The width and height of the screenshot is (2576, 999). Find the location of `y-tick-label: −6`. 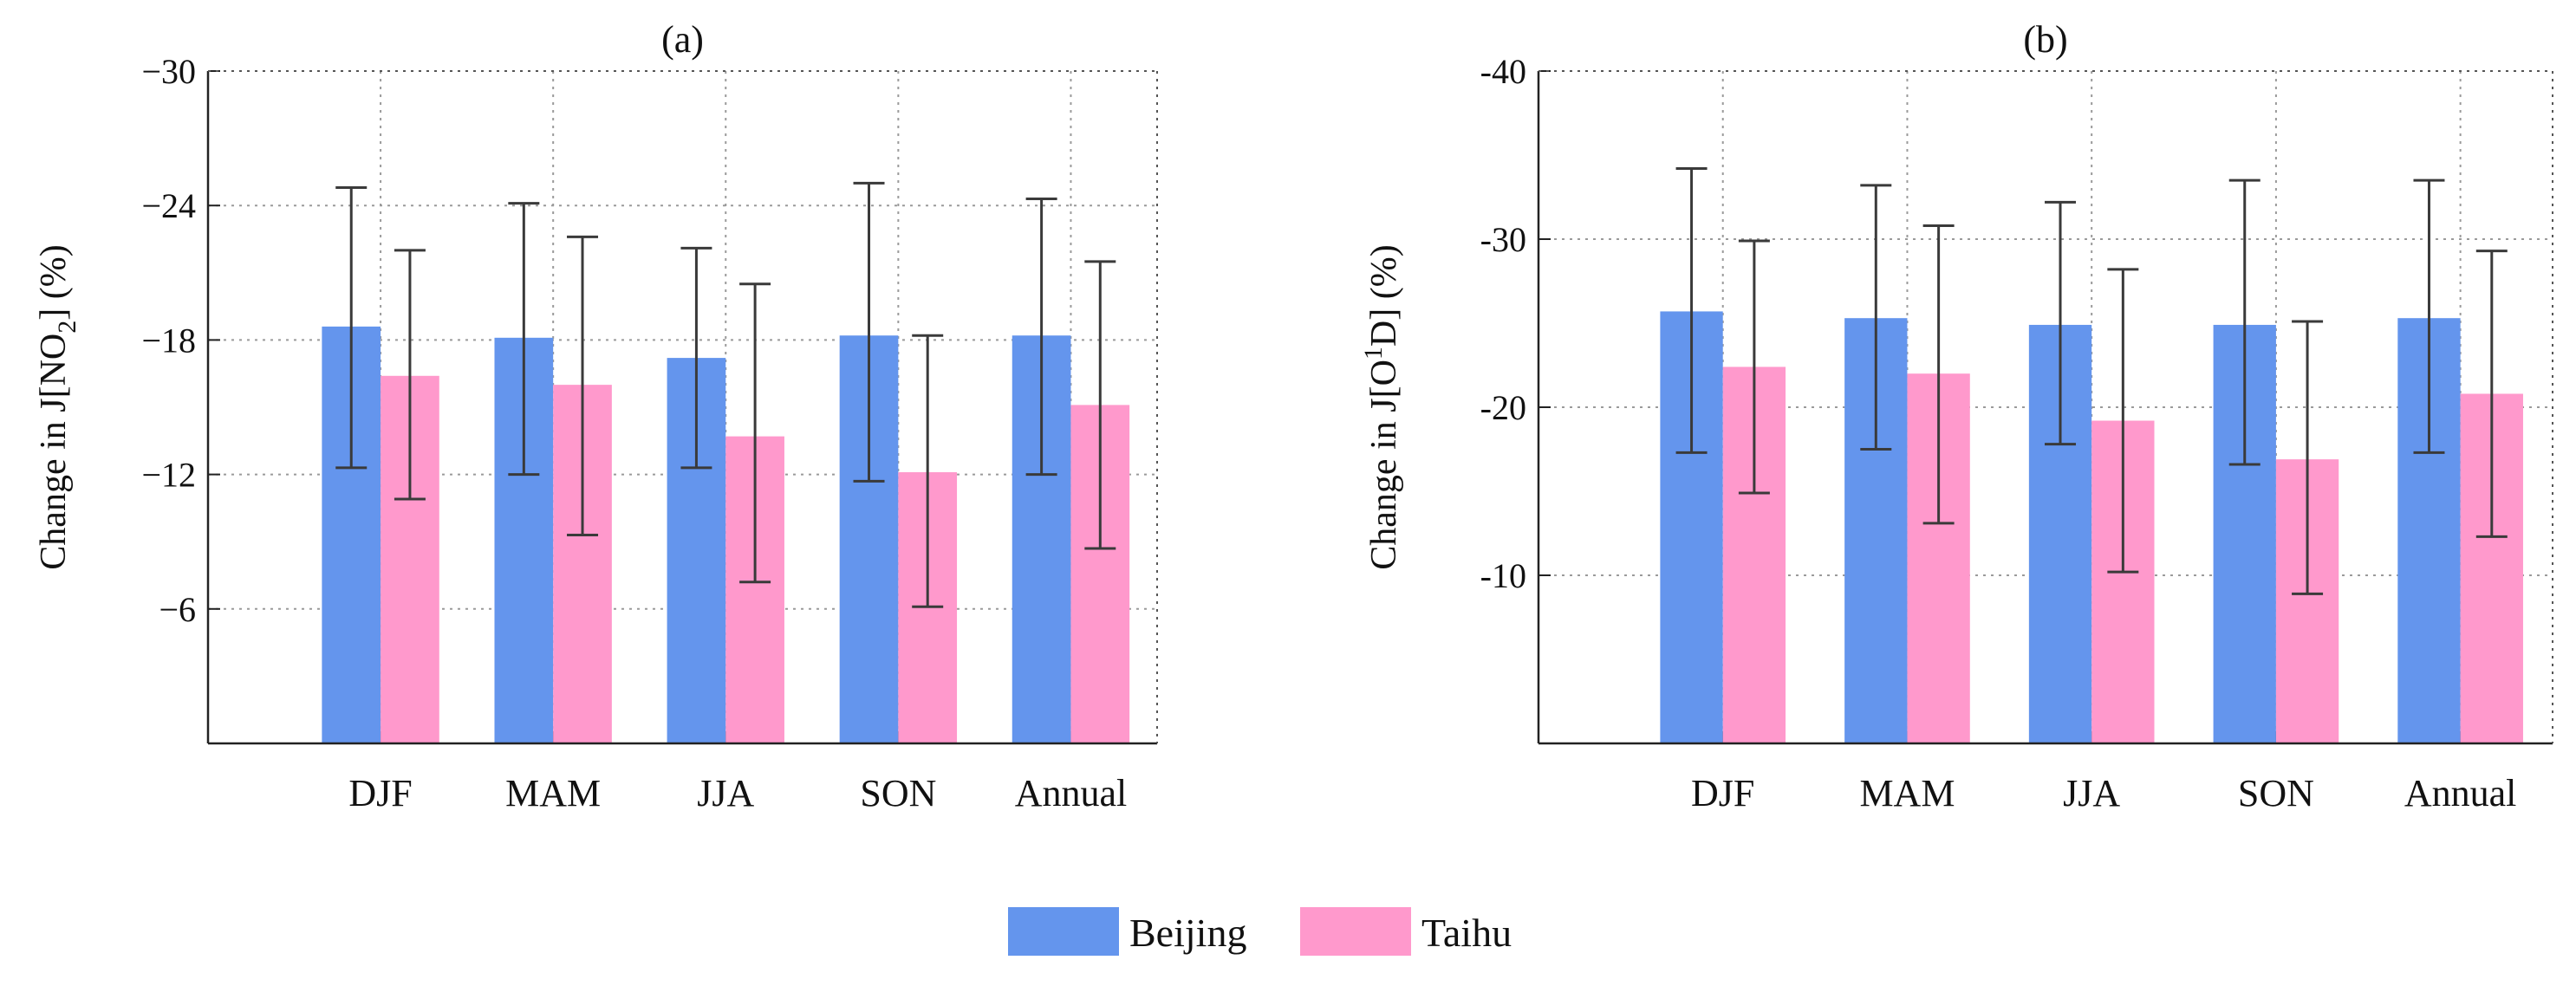

y-tick-label: −6 is located at coordinates (177, 610).